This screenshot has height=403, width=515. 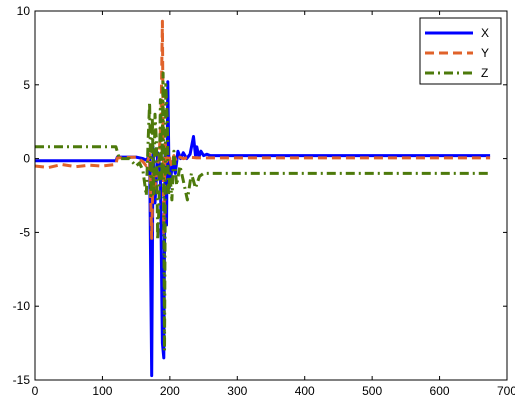 I want to click on x-tick-label: 300, so click(x=237, y=391).